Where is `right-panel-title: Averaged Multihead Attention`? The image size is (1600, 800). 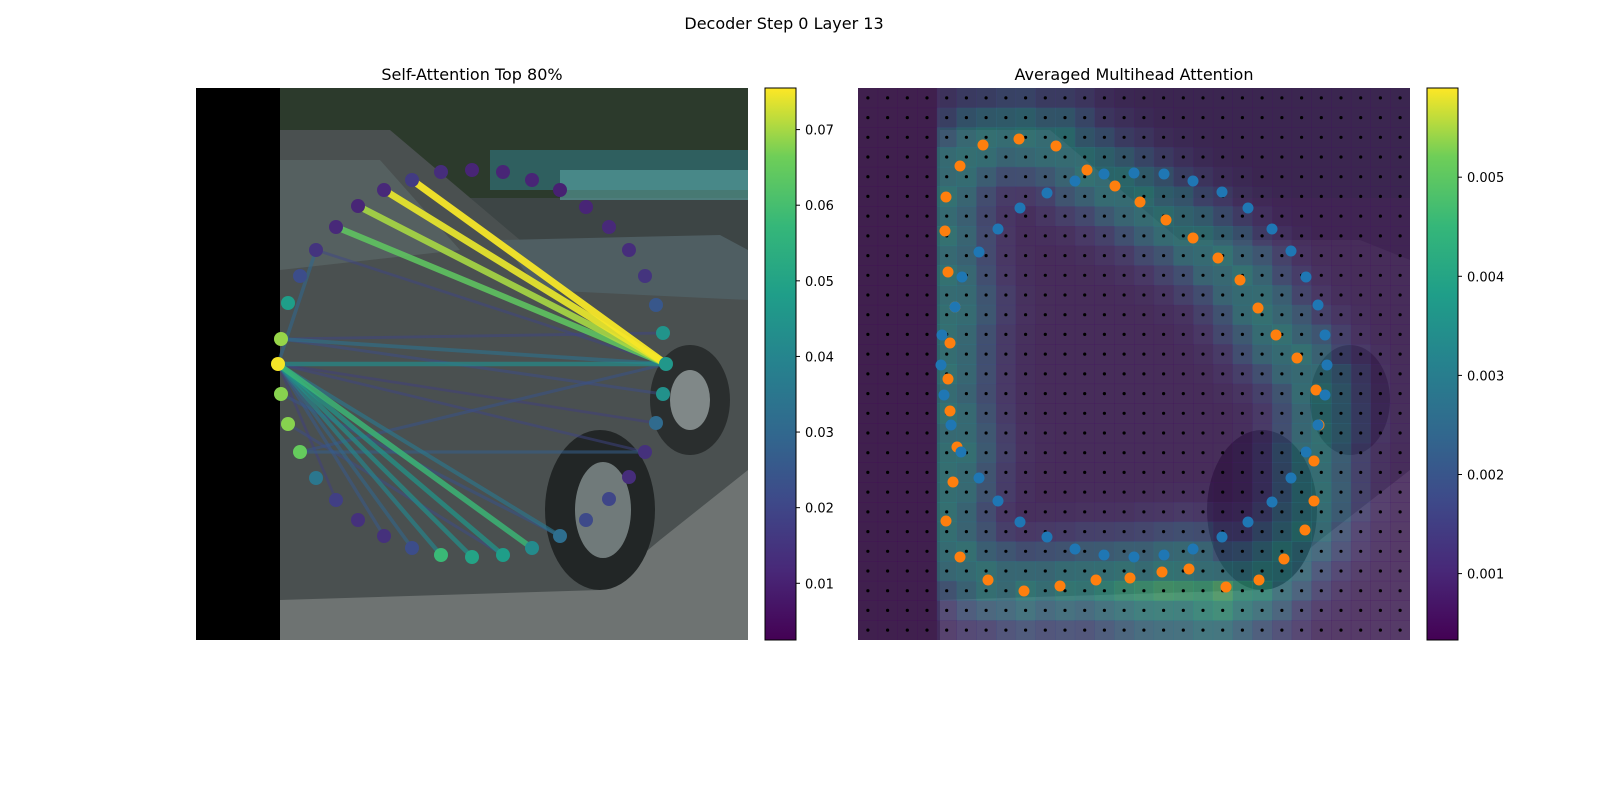
right-panel-title: Averaged Multihead Attention is located at coordinates (1134, 74).